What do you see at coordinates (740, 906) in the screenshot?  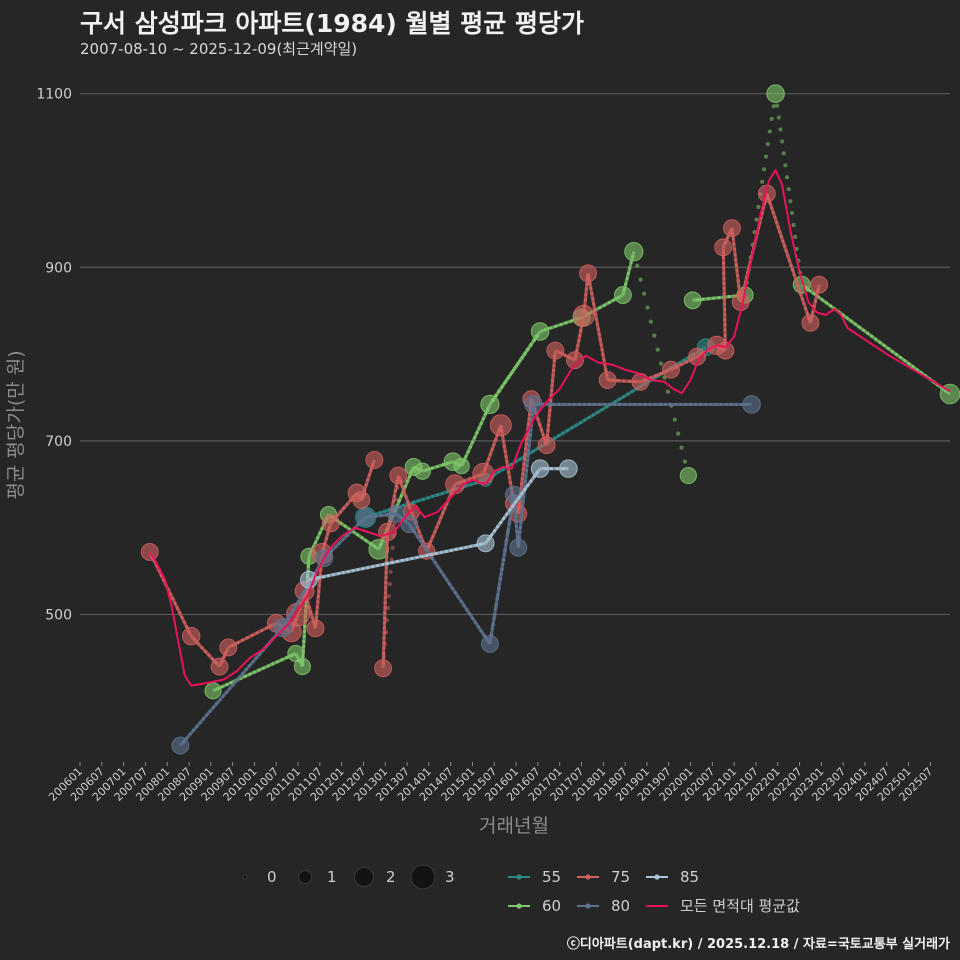 I see `legend-label: 모든 면적대 평균값` at bounding box center [740, 906].